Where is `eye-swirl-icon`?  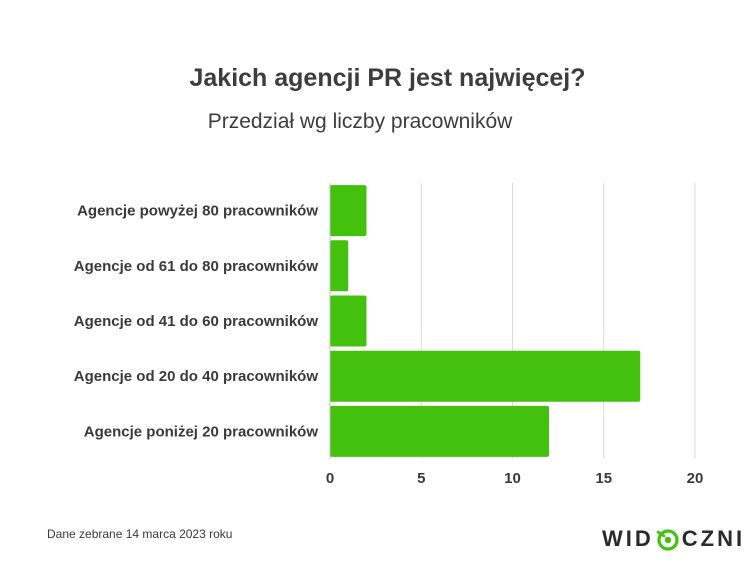
eye-swirl-icon is located at coordinates (667, 540).